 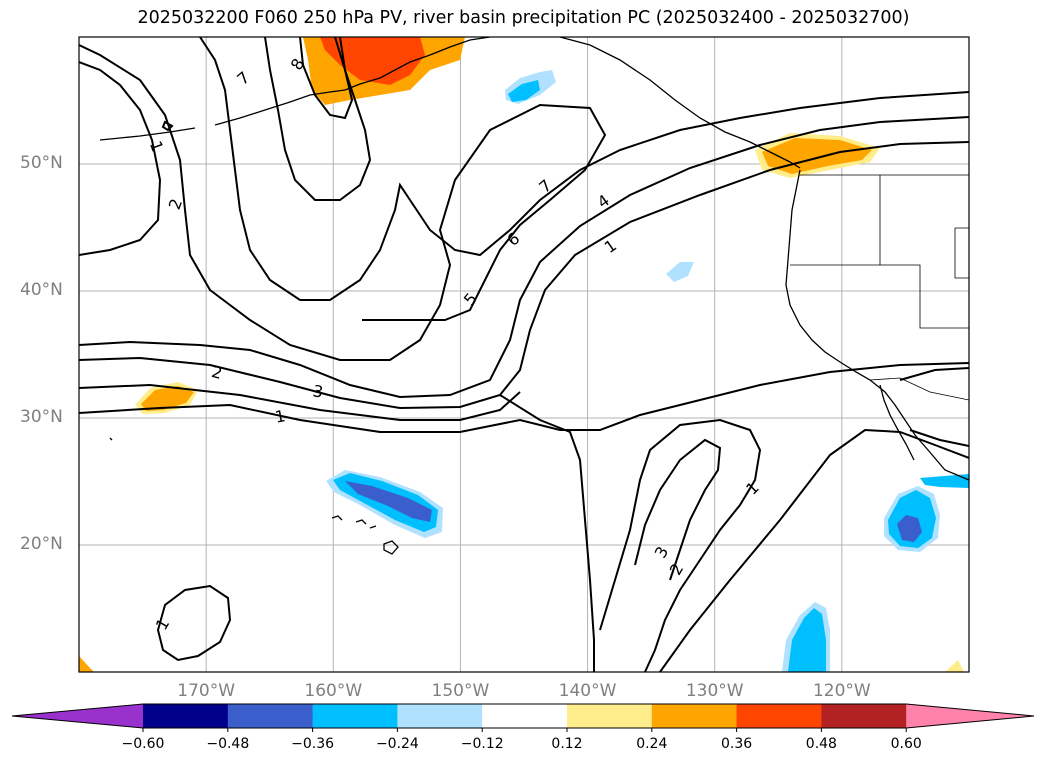 What do you see at coordinates (678, 509) in the screenshot?
I see `contour-12-mexico-inner` at bounding box center [678, 509].